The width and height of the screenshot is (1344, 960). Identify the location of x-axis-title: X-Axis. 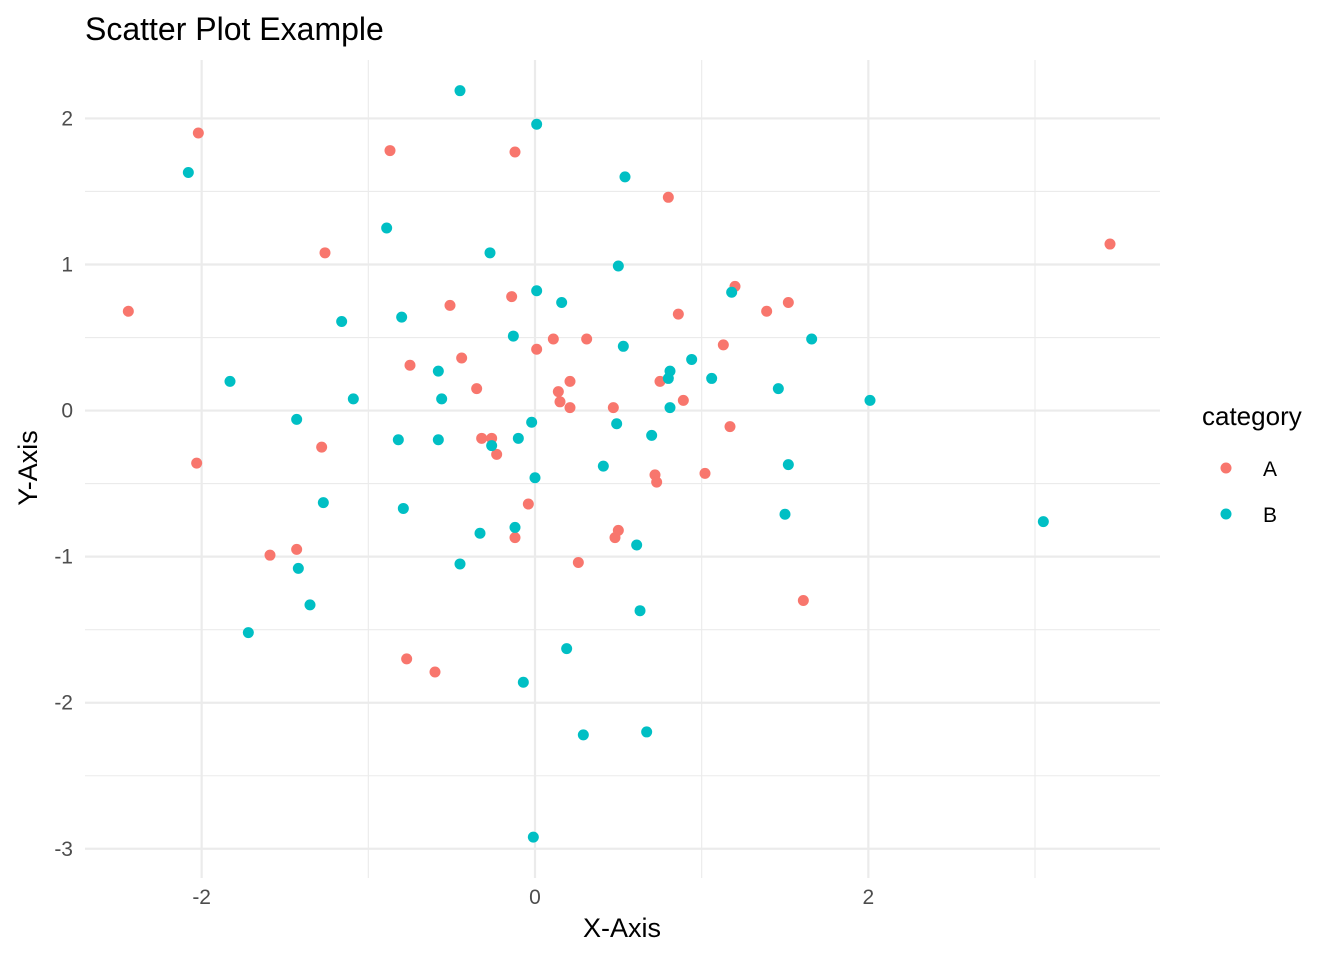
(622, 928).